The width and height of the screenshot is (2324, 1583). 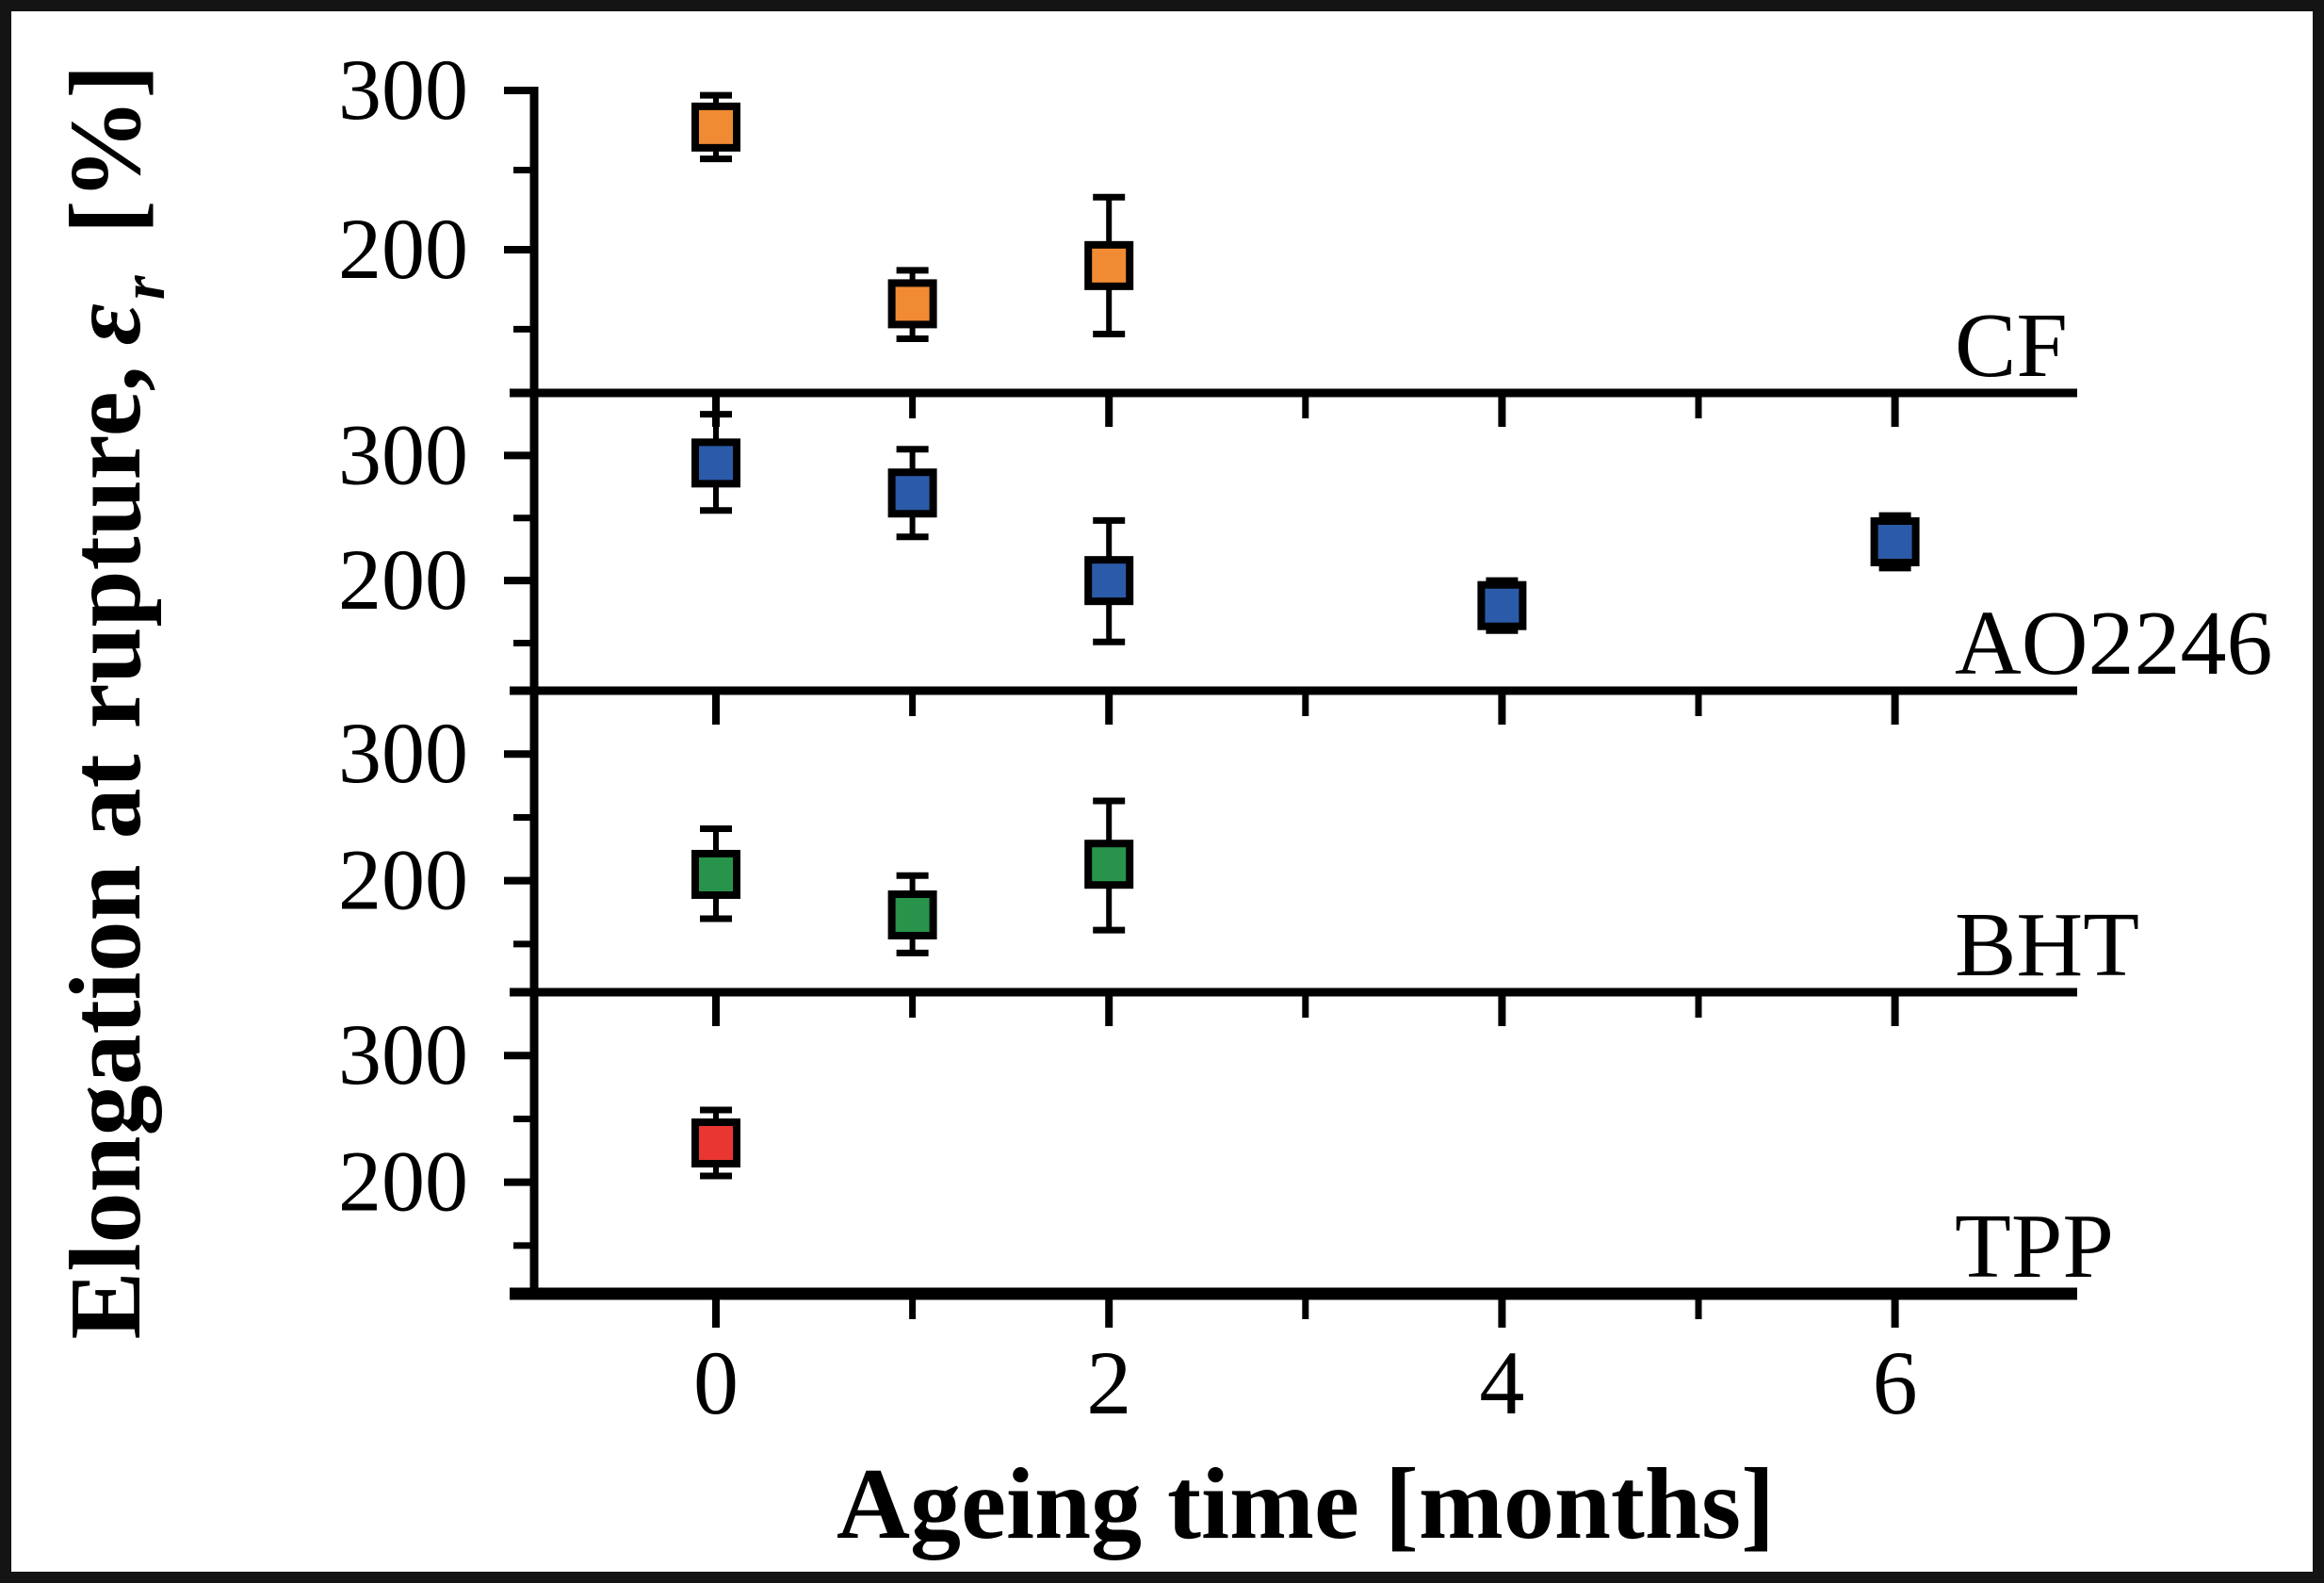 I want to click on data-point-ao2246-m4, so click(x=1502, y=605).